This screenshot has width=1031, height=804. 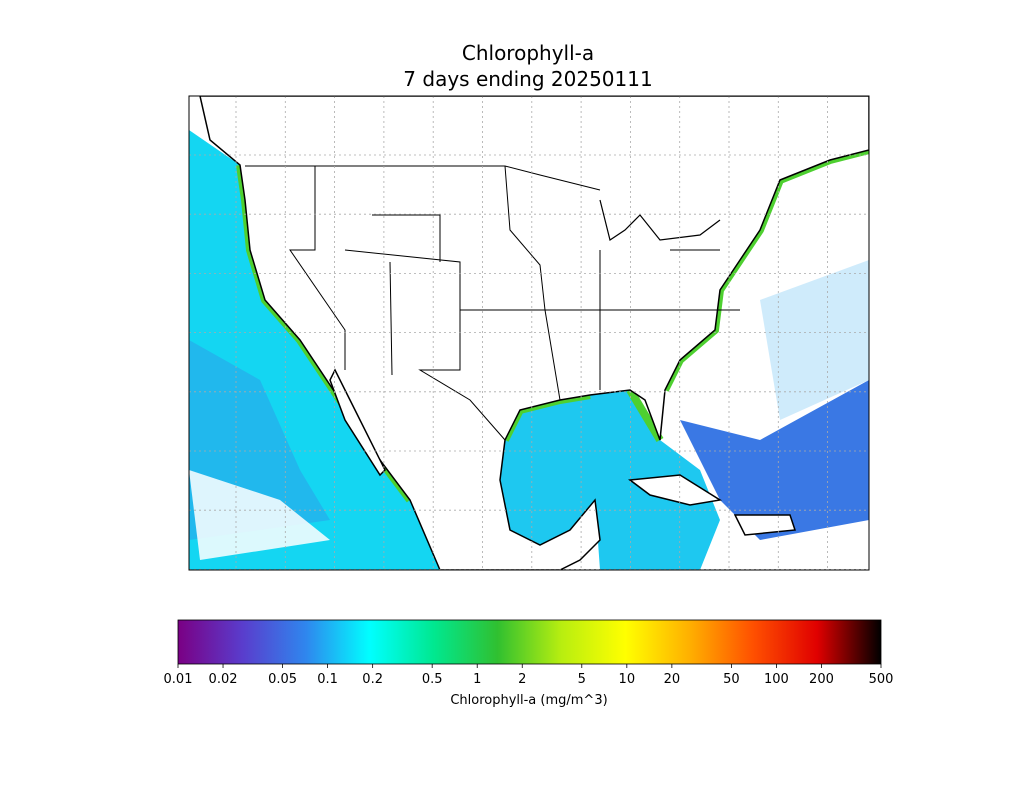 What do you see at coordinates (178, 679) in the screenshot?
I see `colorbar-tick-label: 0.01` at bounding box center [178, 679].